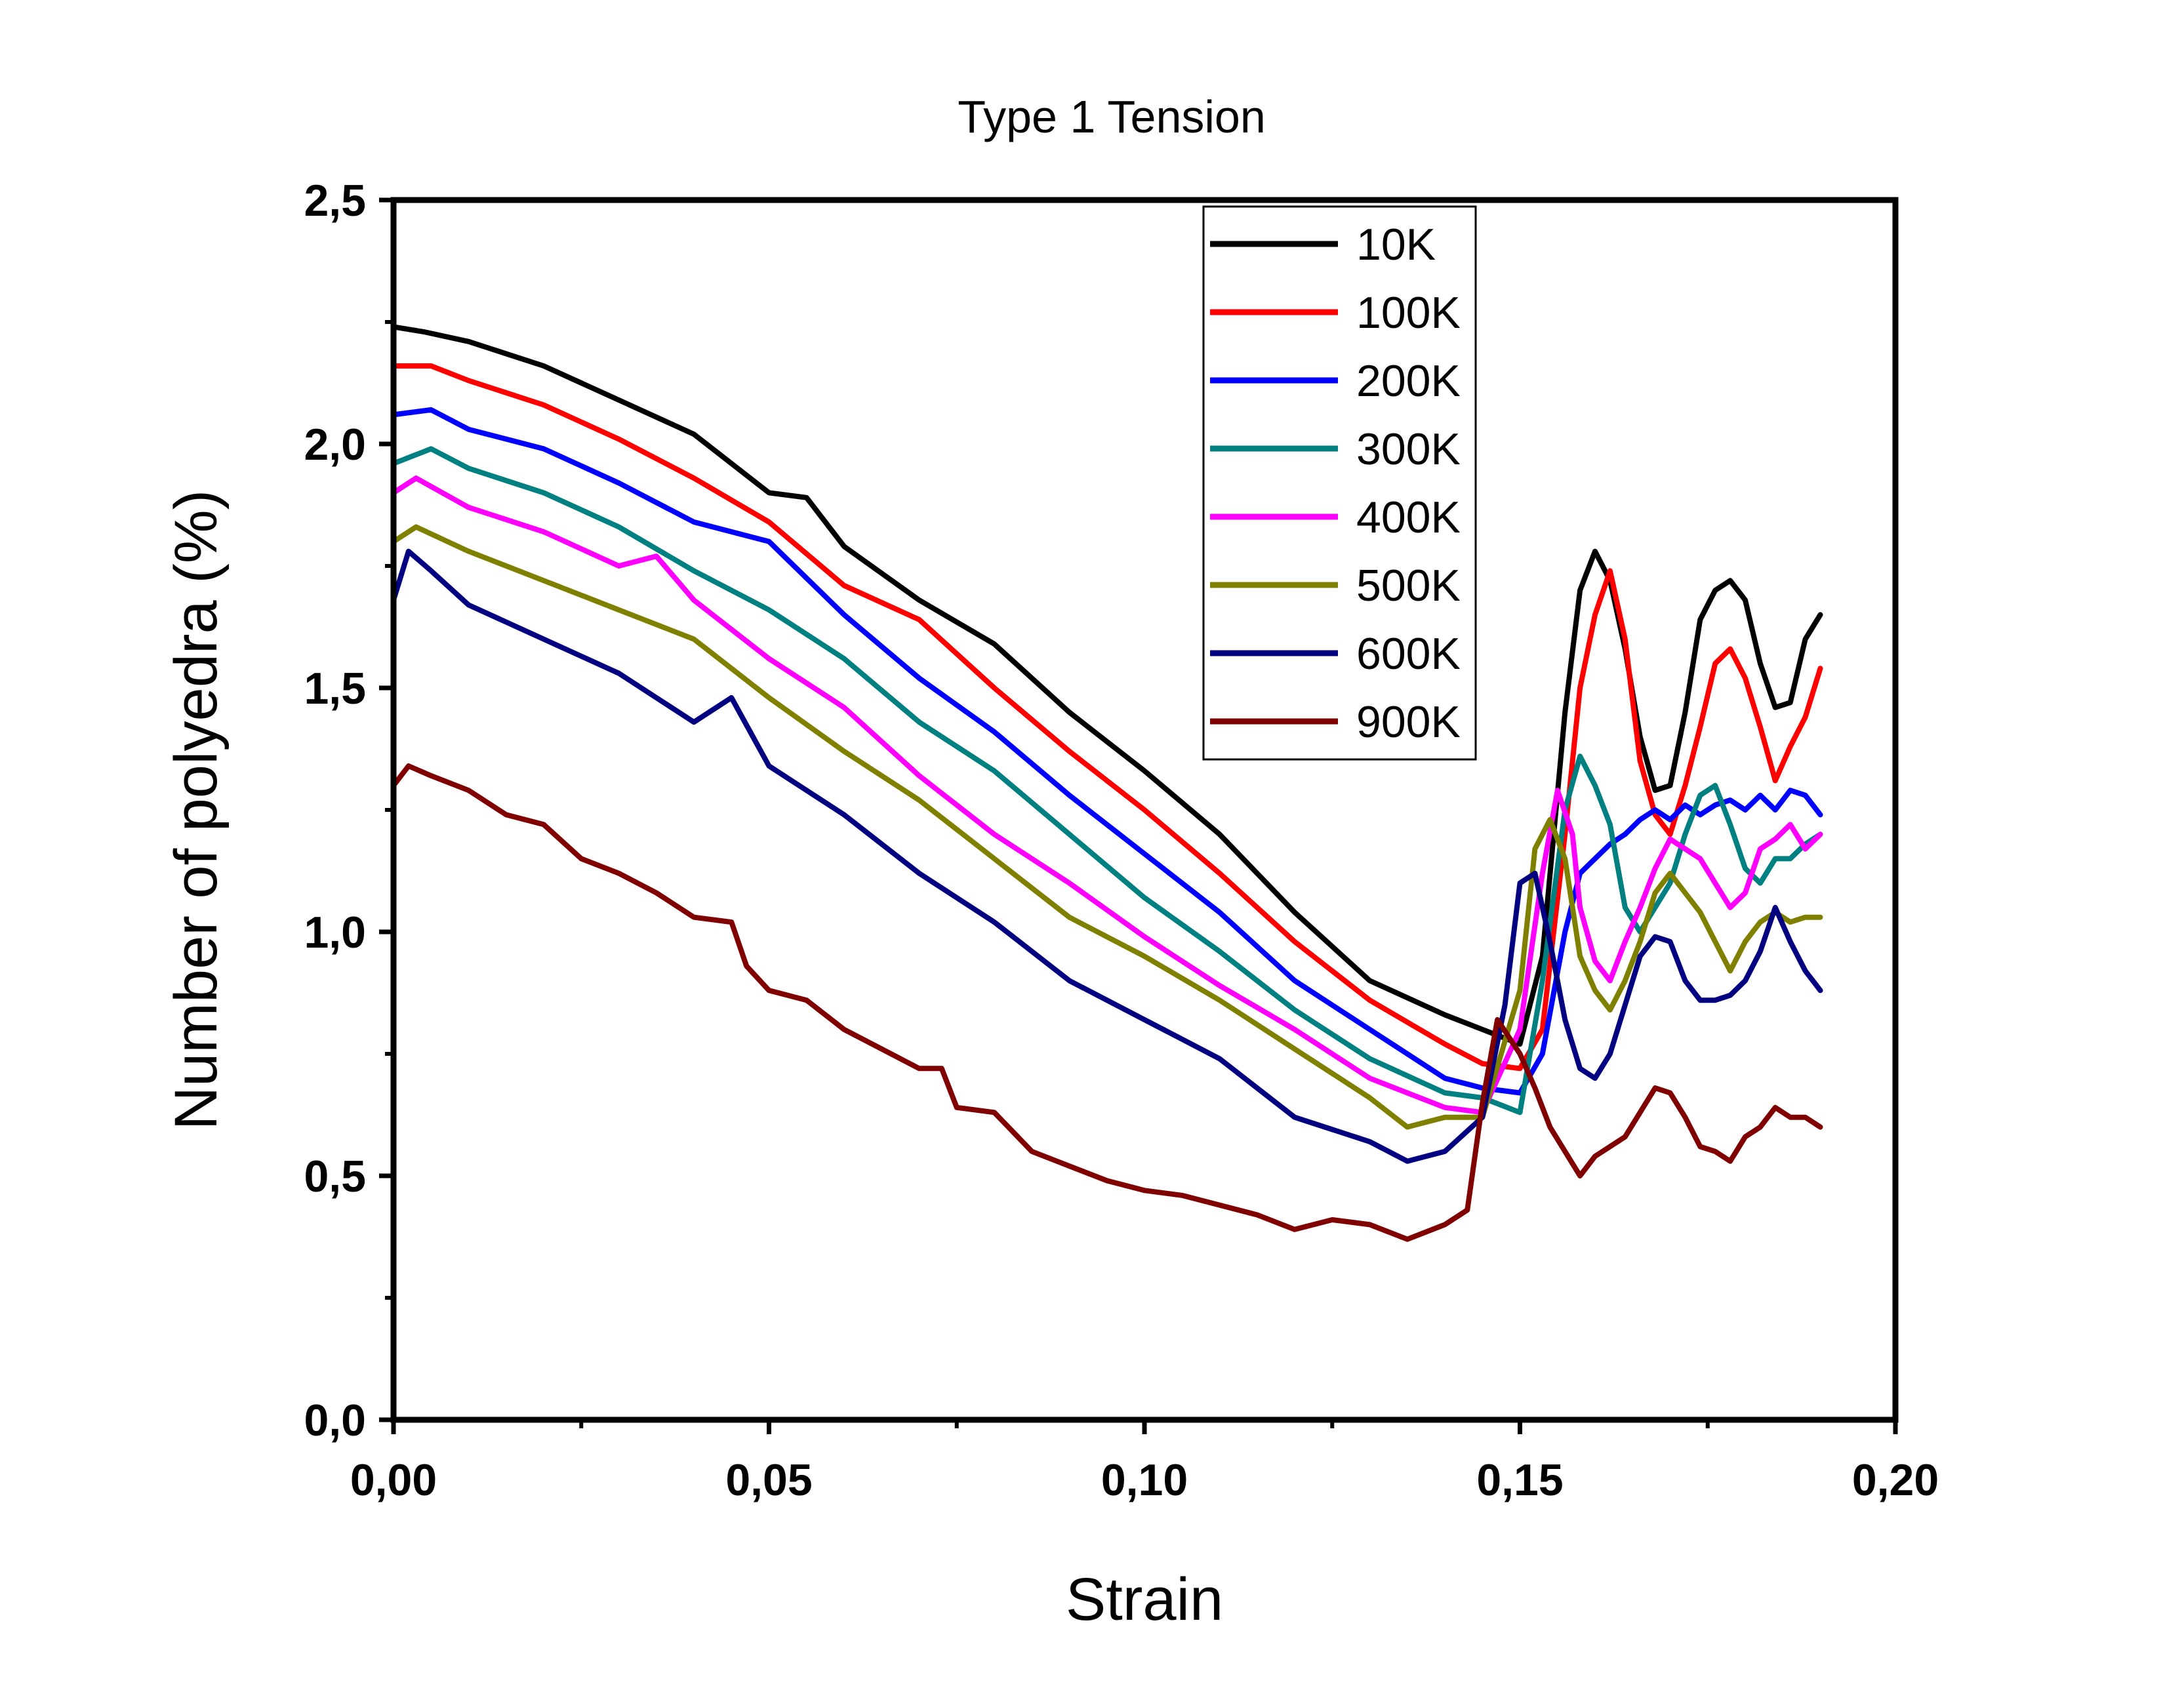  Describe the element at coordinates (1408, 381) in the screenshot. I see `legend-label: 200K` at that location.